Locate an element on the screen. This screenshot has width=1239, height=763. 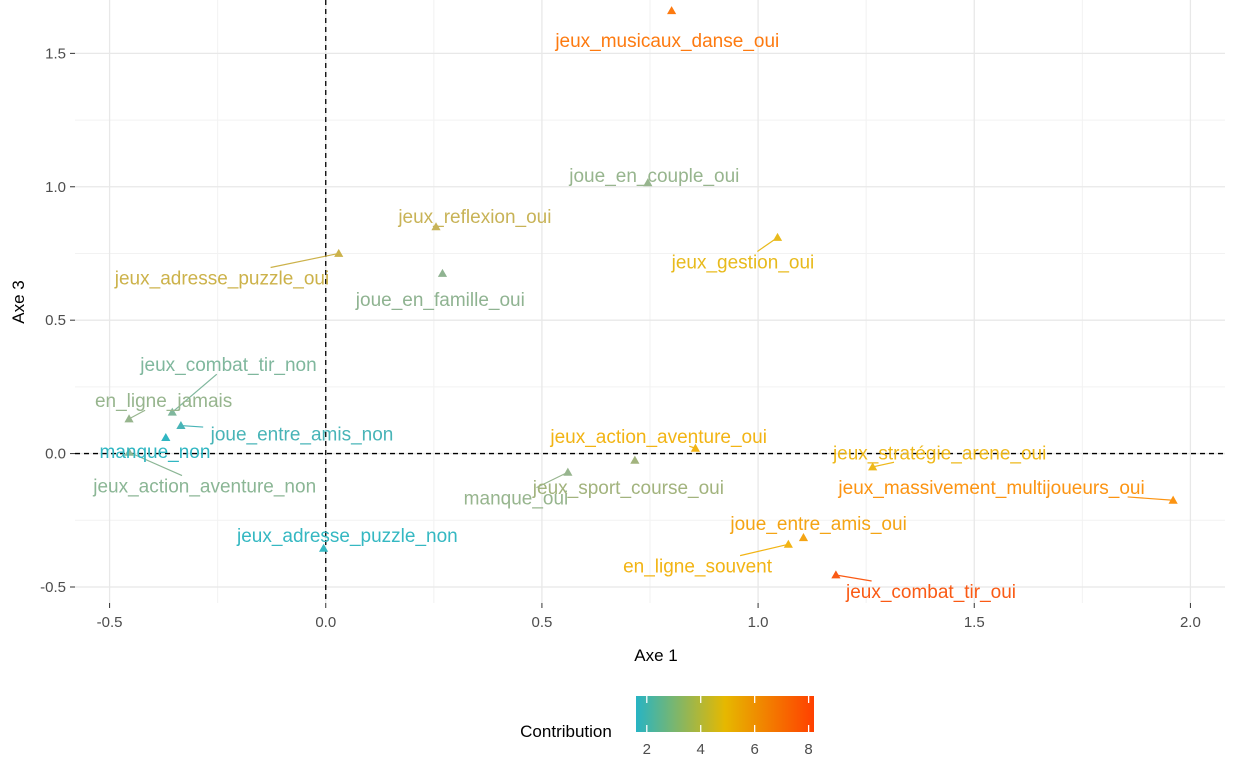
legend-colorbar is located at coordinates (725, 714).